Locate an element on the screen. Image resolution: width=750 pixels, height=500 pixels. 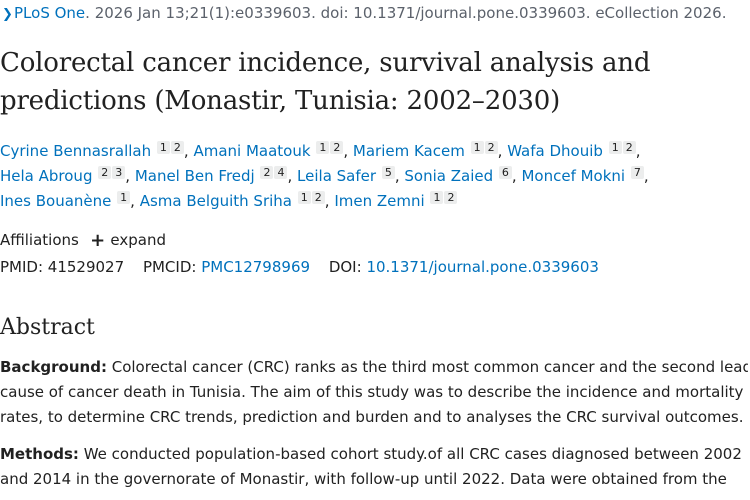
author-link: Moncef Mokni is located at coordinates (573, 176).